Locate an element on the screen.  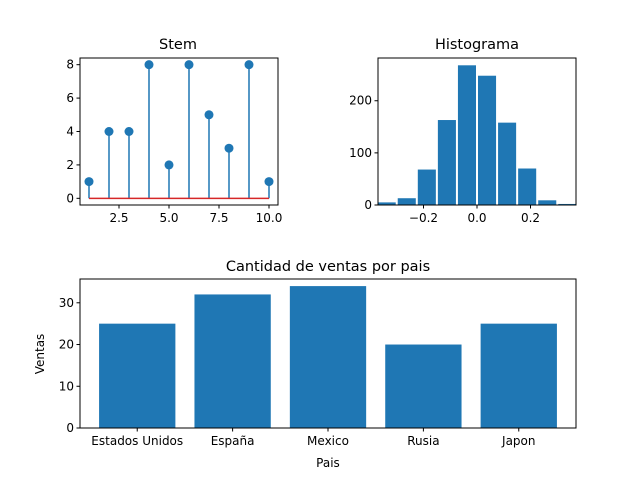
stem-plot-area: 2.5 5.0 7.5 10.0 0 2 4 6 8 is located at coordinates (174, 141).